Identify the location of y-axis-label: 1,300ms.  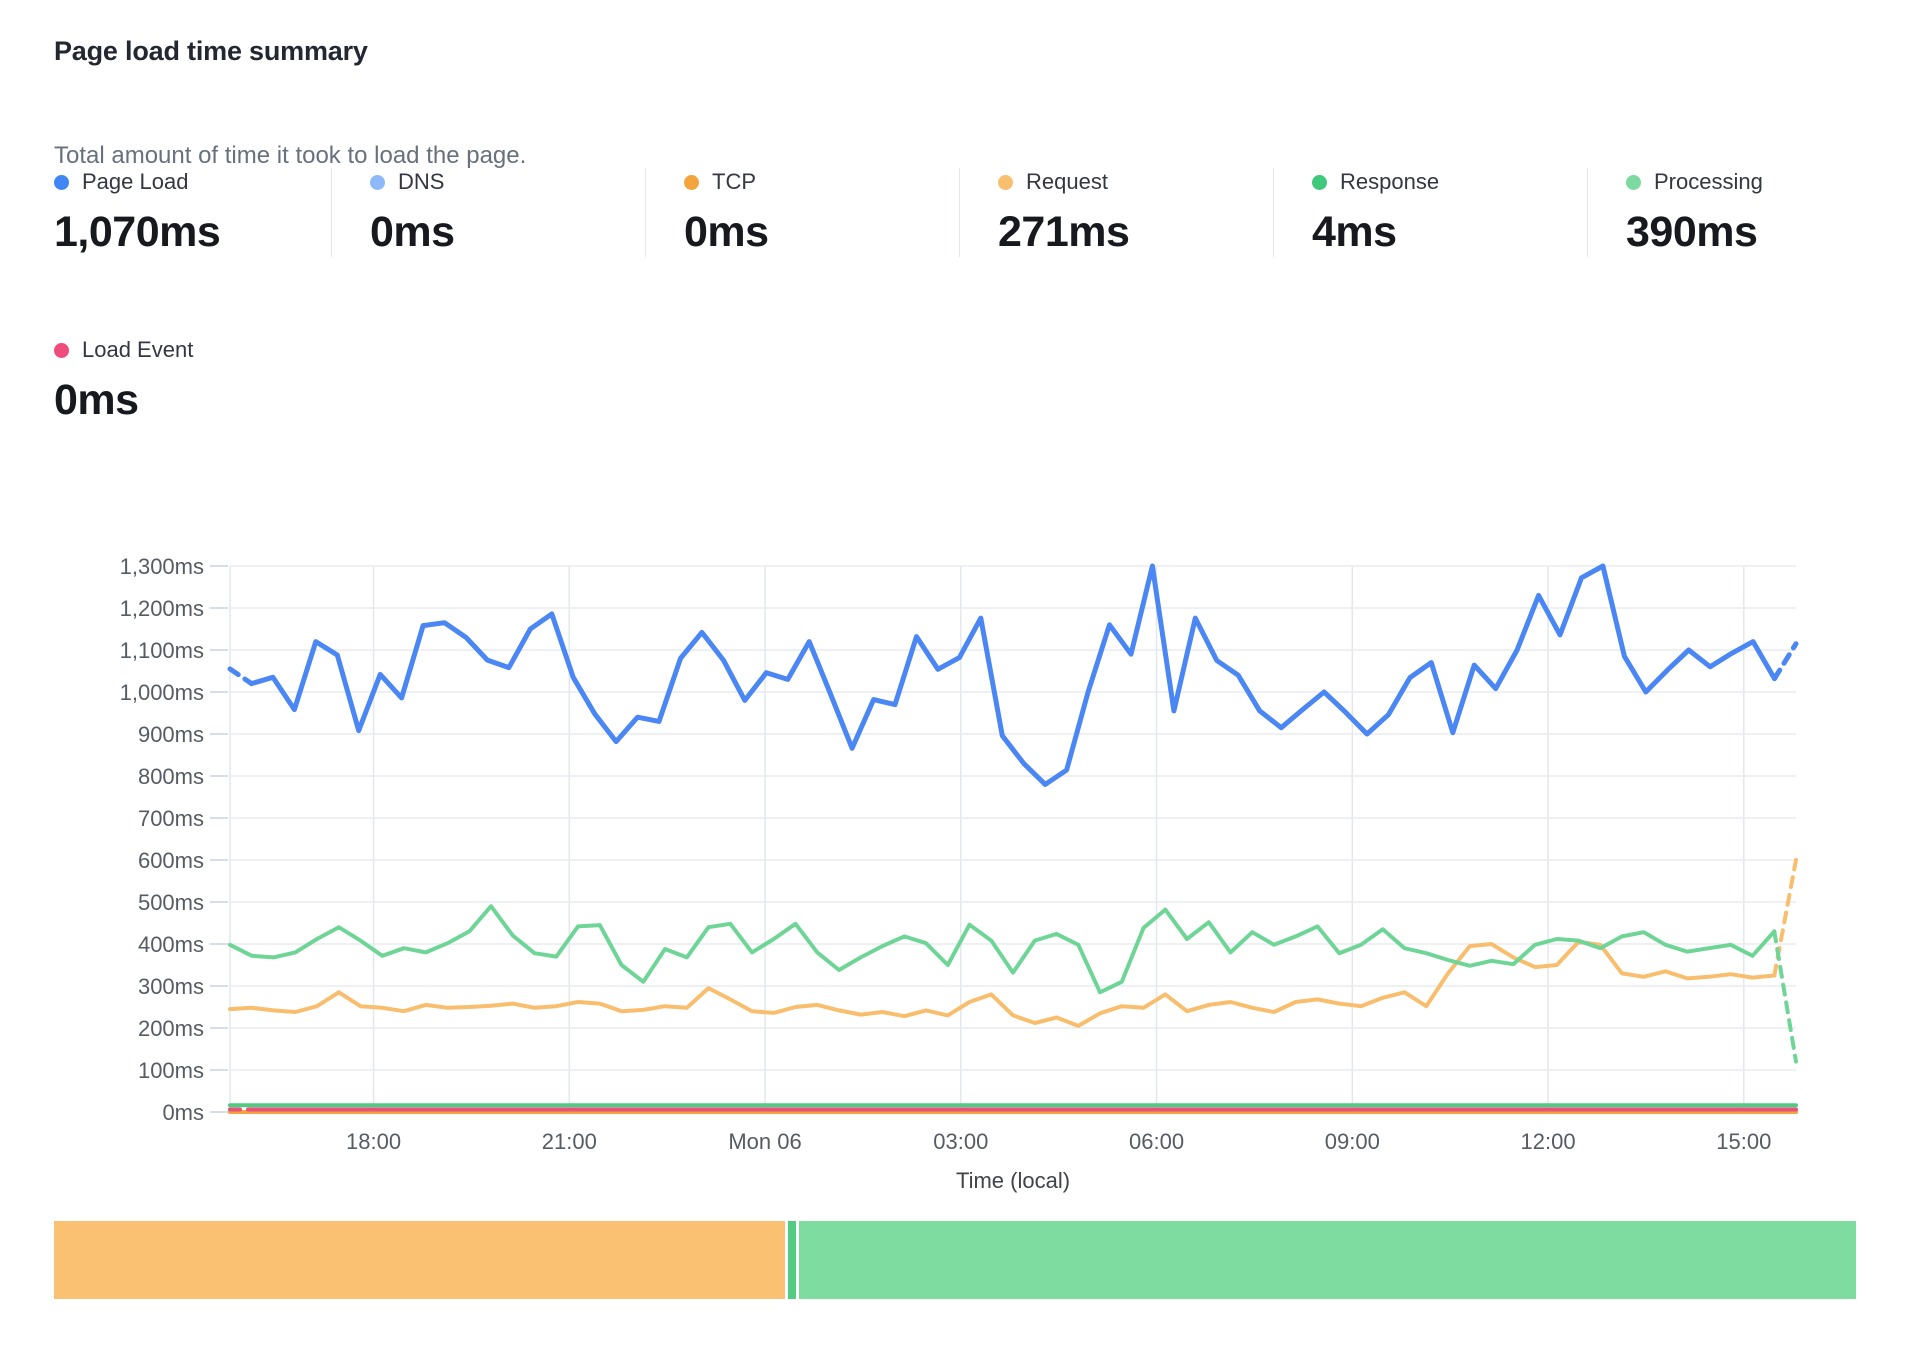
(162, 566).